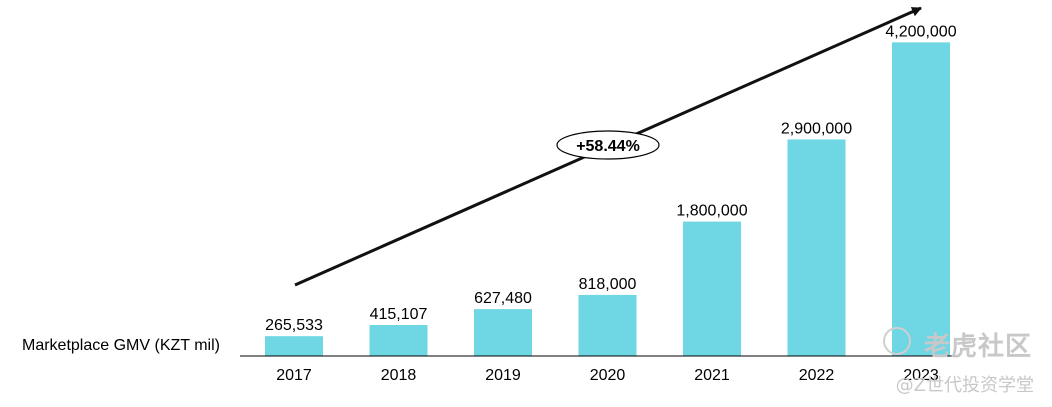 The height and width of the screenshot is (407, 1052). I want to click on cagr-label: +58.44%, so click(608, 146).